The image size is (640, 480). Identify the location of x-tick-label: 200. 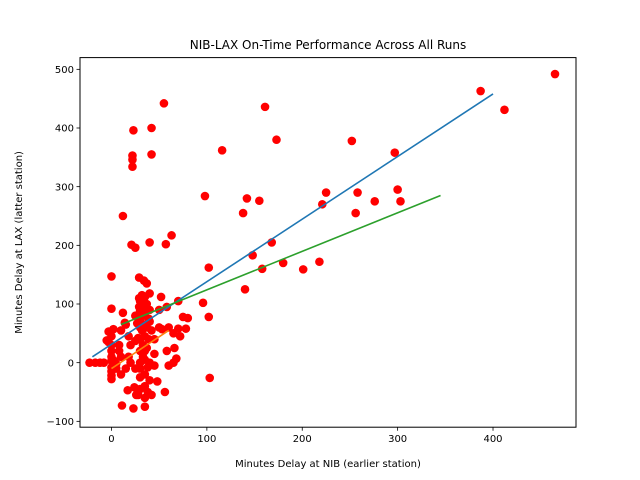
(302, 439).